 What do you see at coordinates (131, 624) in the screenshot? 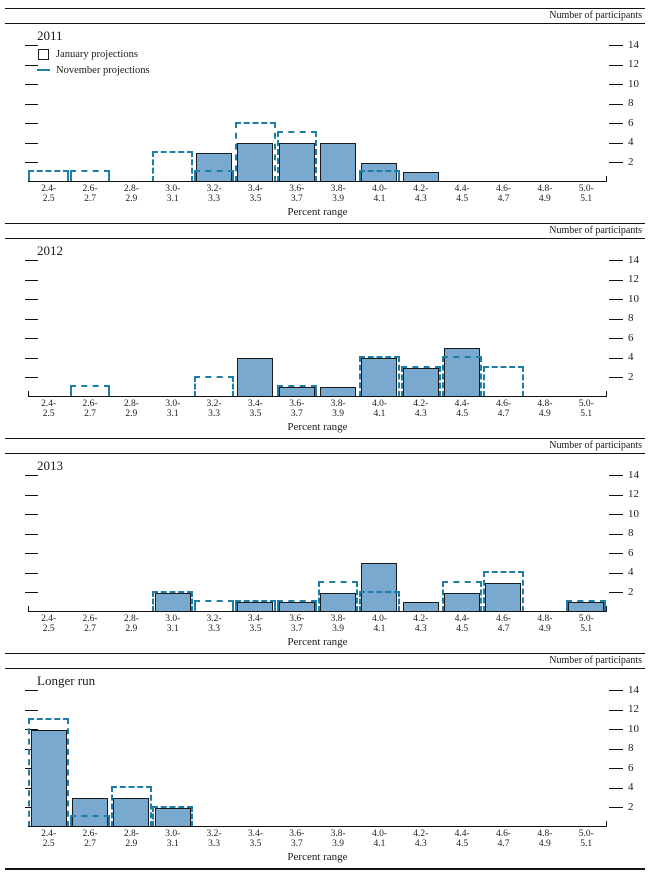
I see `x-tick-label: 2.8- 2.9` at bounding box center [131, 624].